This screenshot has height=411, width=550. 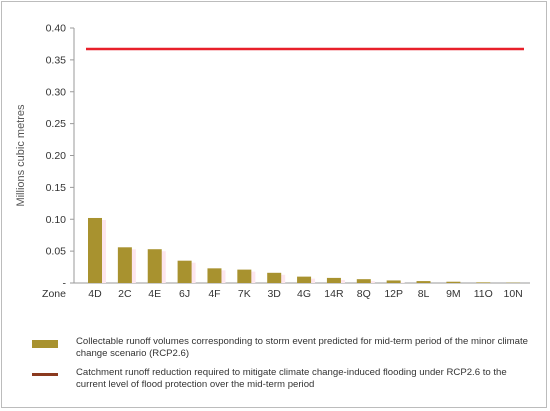 What do you see at coordinates (334, 294) in the screenshot?
I see `x-tick-label: 14R` at bounding box center [334, 294].